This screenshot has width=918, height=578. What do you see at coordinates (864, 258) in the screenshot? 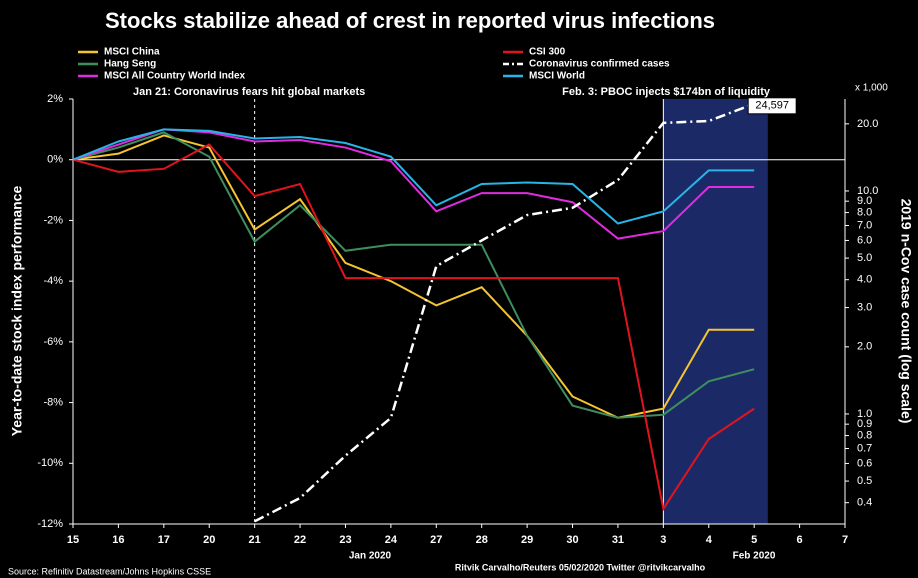
I see `y2-tick-label: 5.0` at bounding box center [864, 258].